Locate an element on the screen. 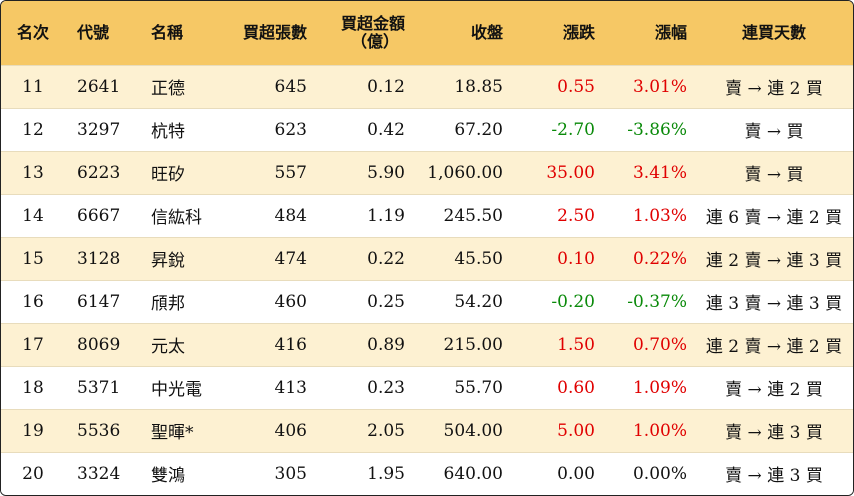 Image resolution: width=854 pixels, height=496 pixels. cell-change-pct: 3.41% is located at coordinates (649, 172).